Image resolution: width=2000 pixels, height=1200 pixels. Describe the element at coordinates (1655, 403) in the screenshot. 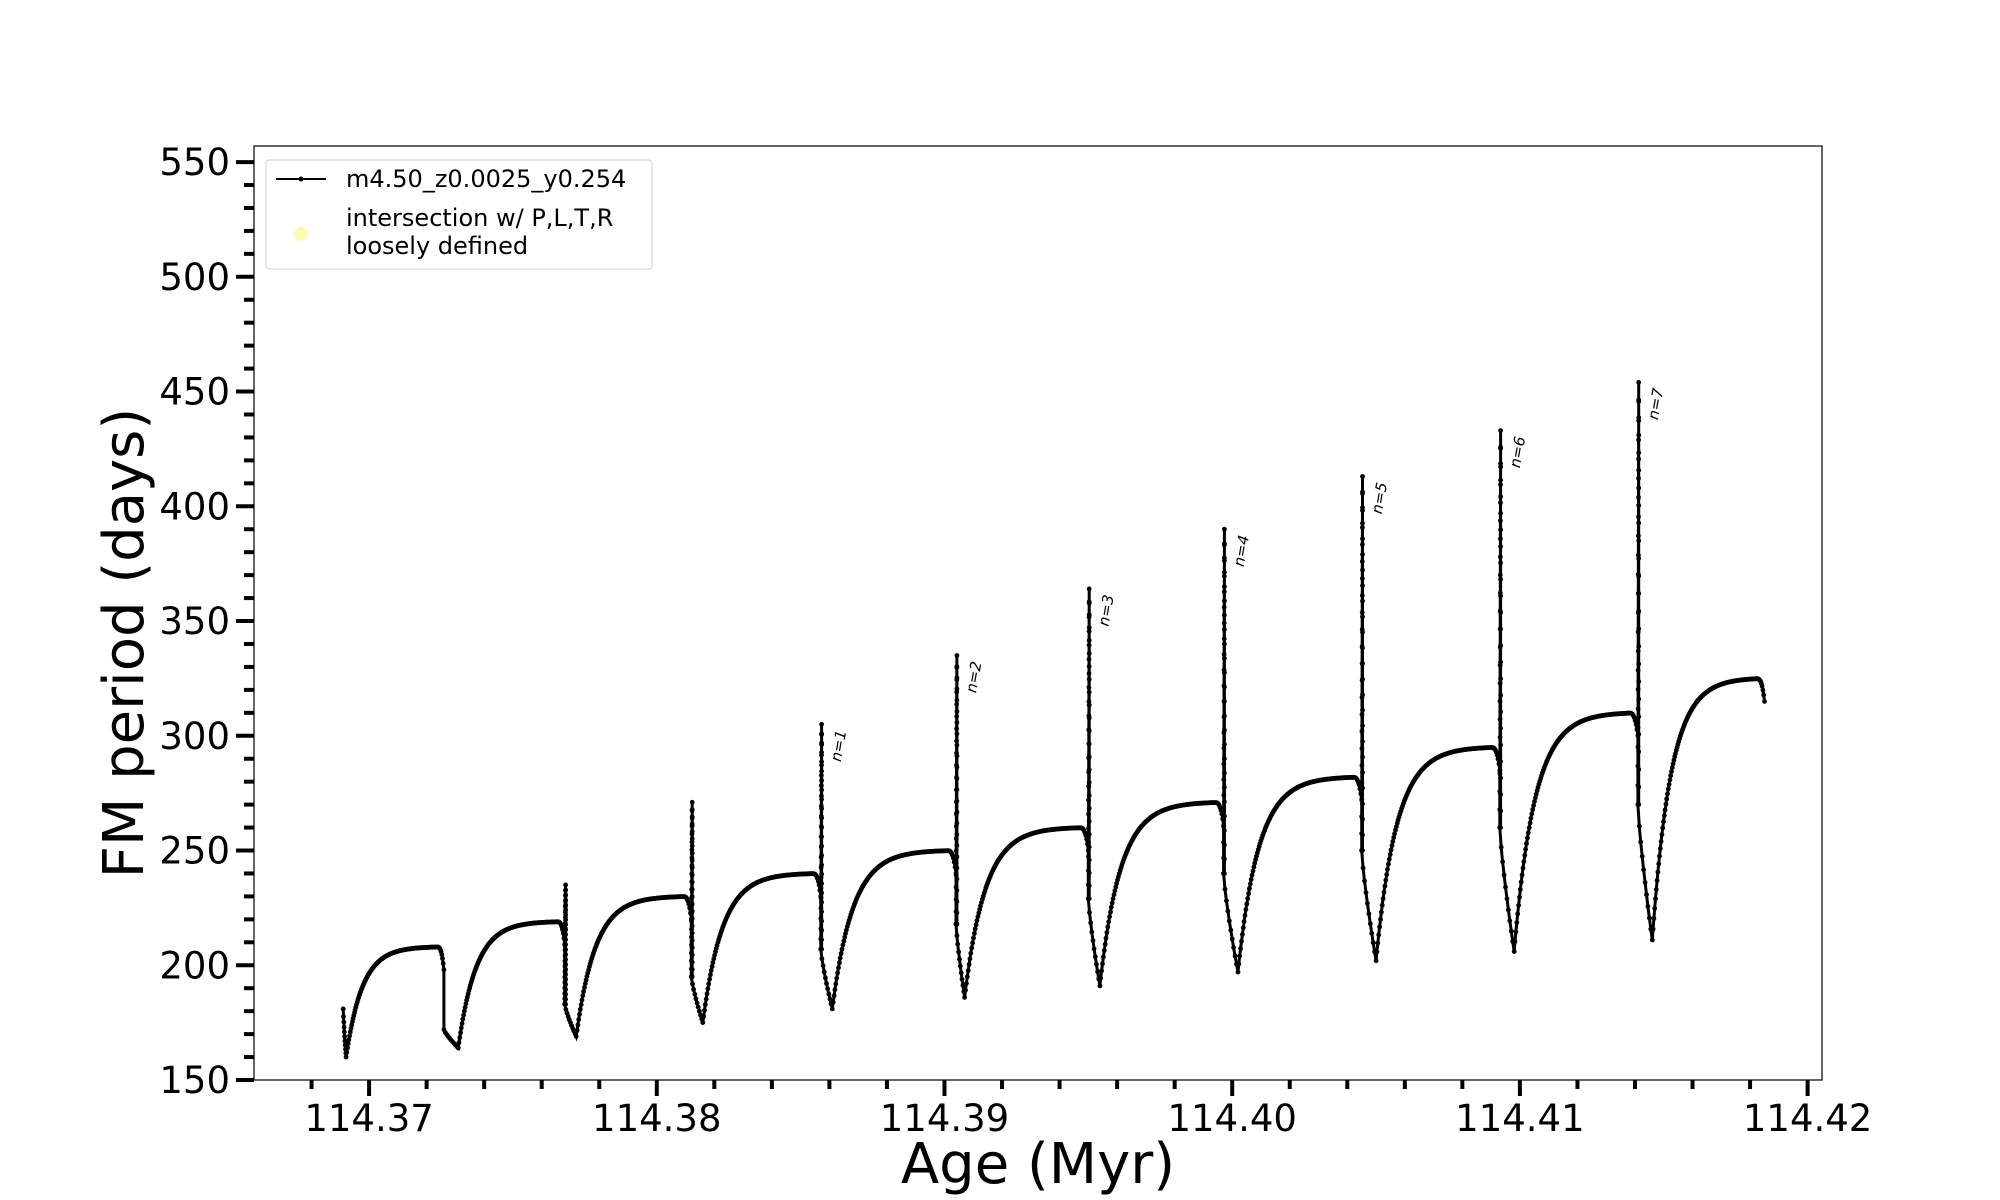

I see `pulse-label-n=7: n=7` at that location.